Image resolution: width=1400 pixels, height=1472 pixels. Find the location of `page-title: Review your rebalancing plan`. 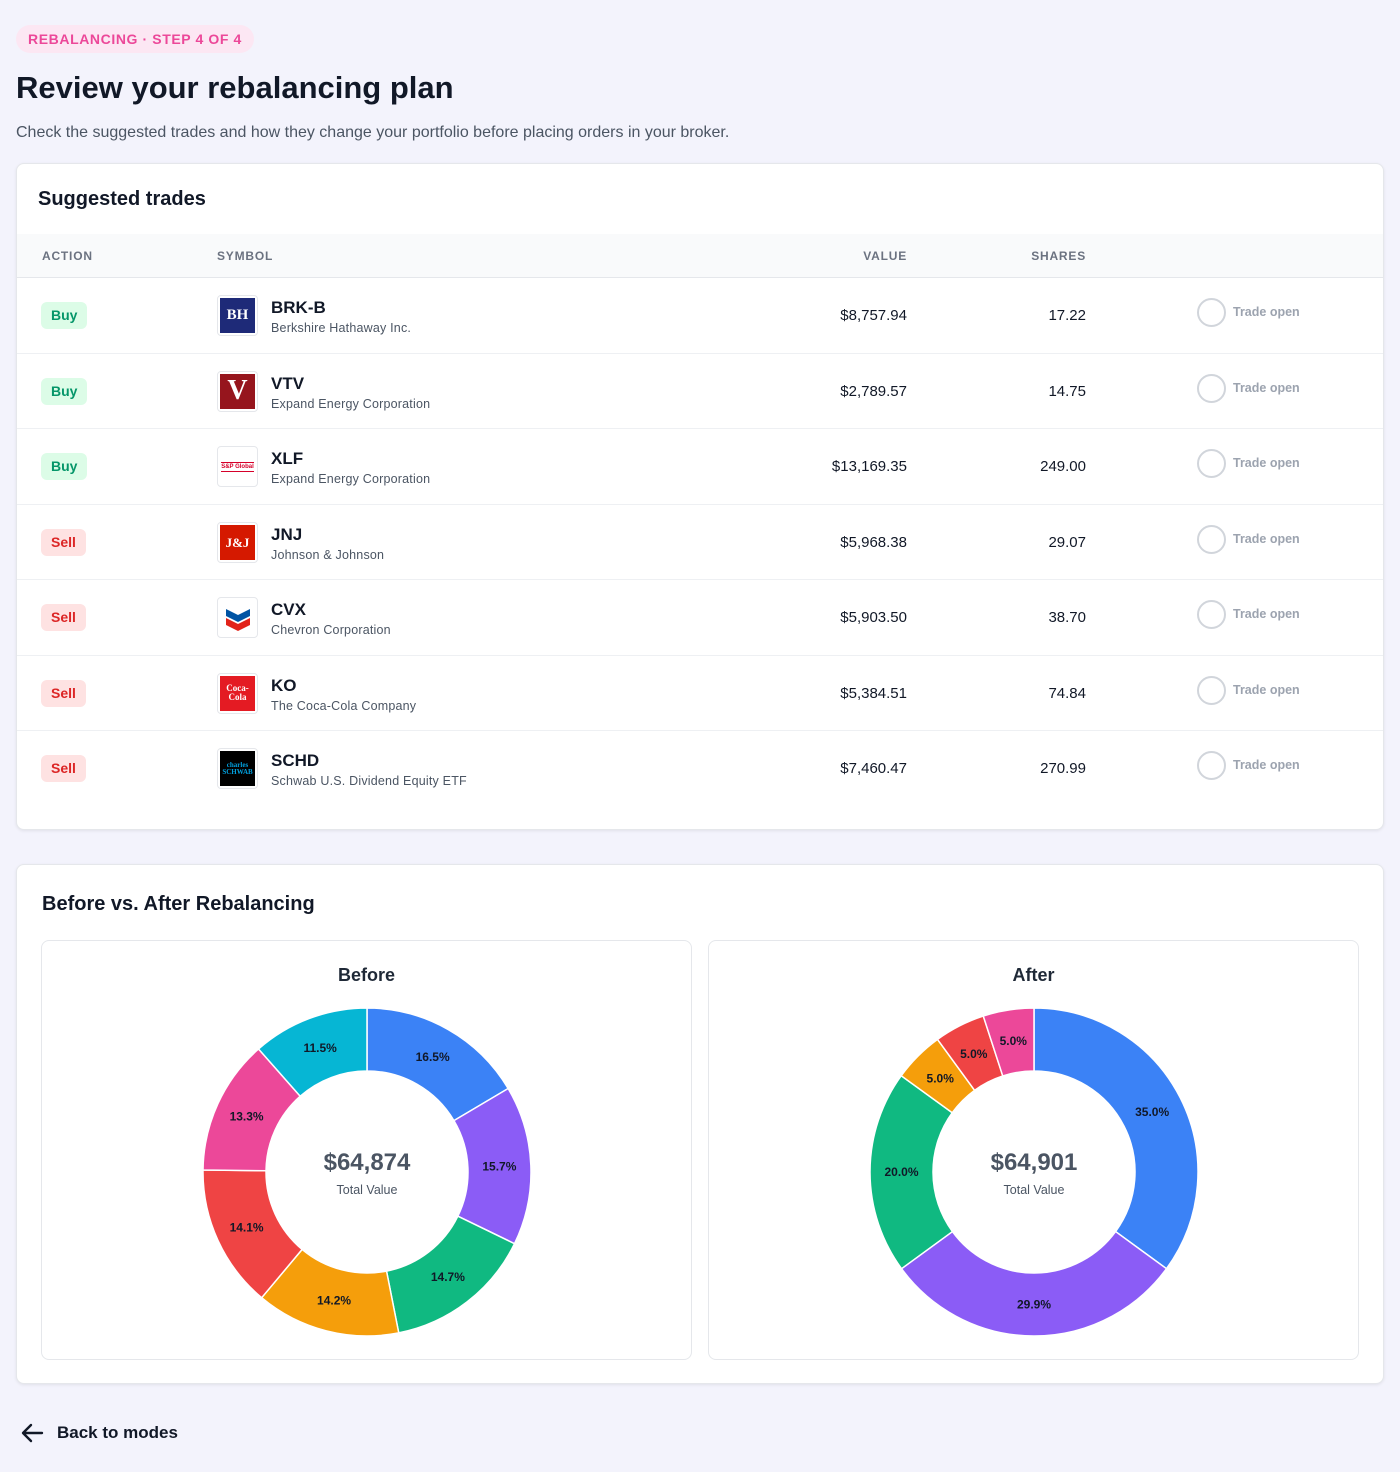

page-title: Review your rebalancing plan is located at coordinates (235, 87).